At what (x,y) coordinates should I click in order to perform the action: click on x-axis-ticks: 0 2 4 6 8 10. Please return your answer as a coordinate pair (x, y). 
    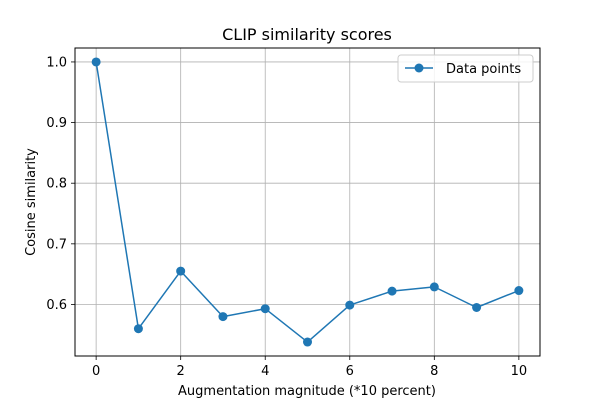
    Looking at the image, I should click on (309, 367).